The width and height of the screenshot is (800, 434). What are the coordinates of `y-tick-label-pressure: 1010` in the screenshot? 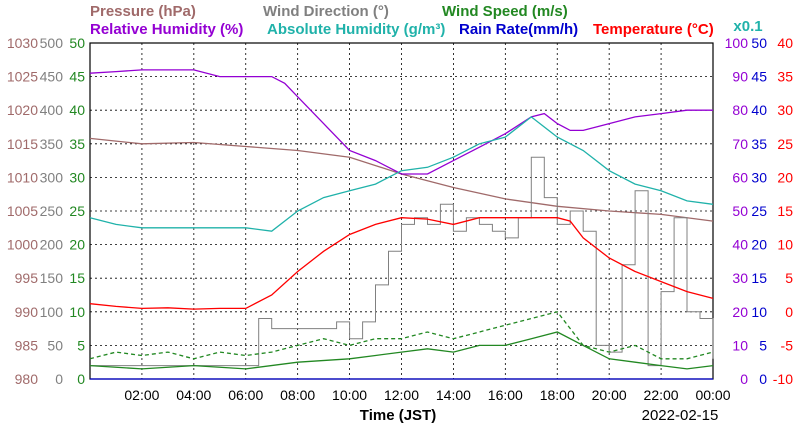 It's located at (22, 177).